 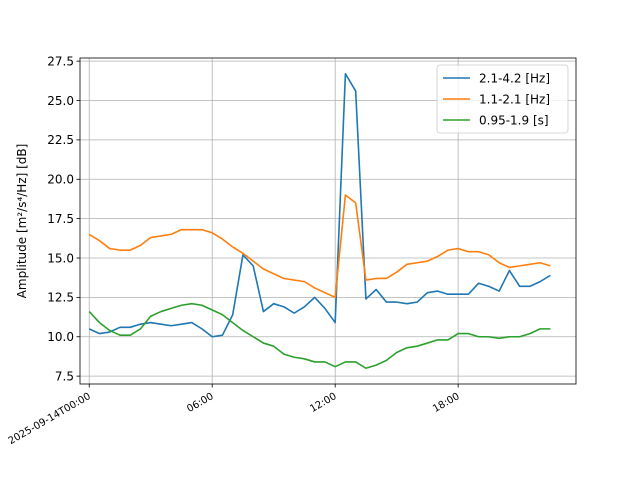 What do you see at coordinates (60, 61) in the screenshot?
I see `y-tick-label: 27.5` at bounding box center [60, 61].